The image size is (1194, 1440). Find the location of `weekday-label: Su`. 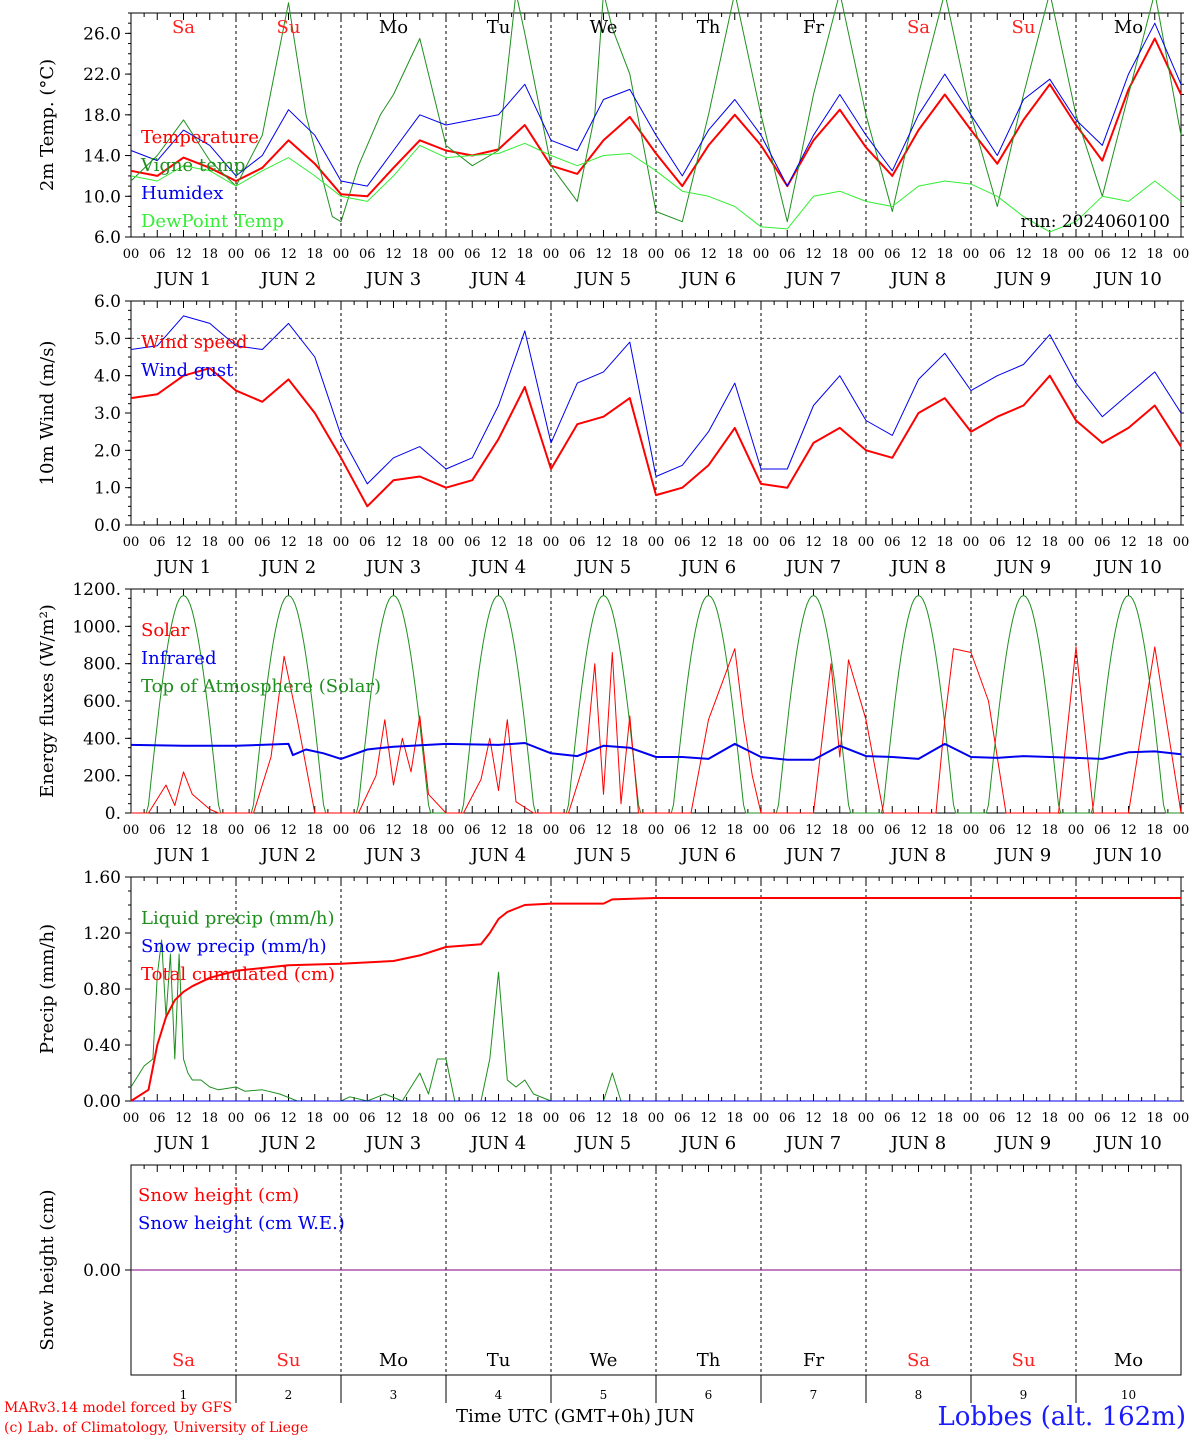

weekday-label: Su is located at coordinates (1024, 27).